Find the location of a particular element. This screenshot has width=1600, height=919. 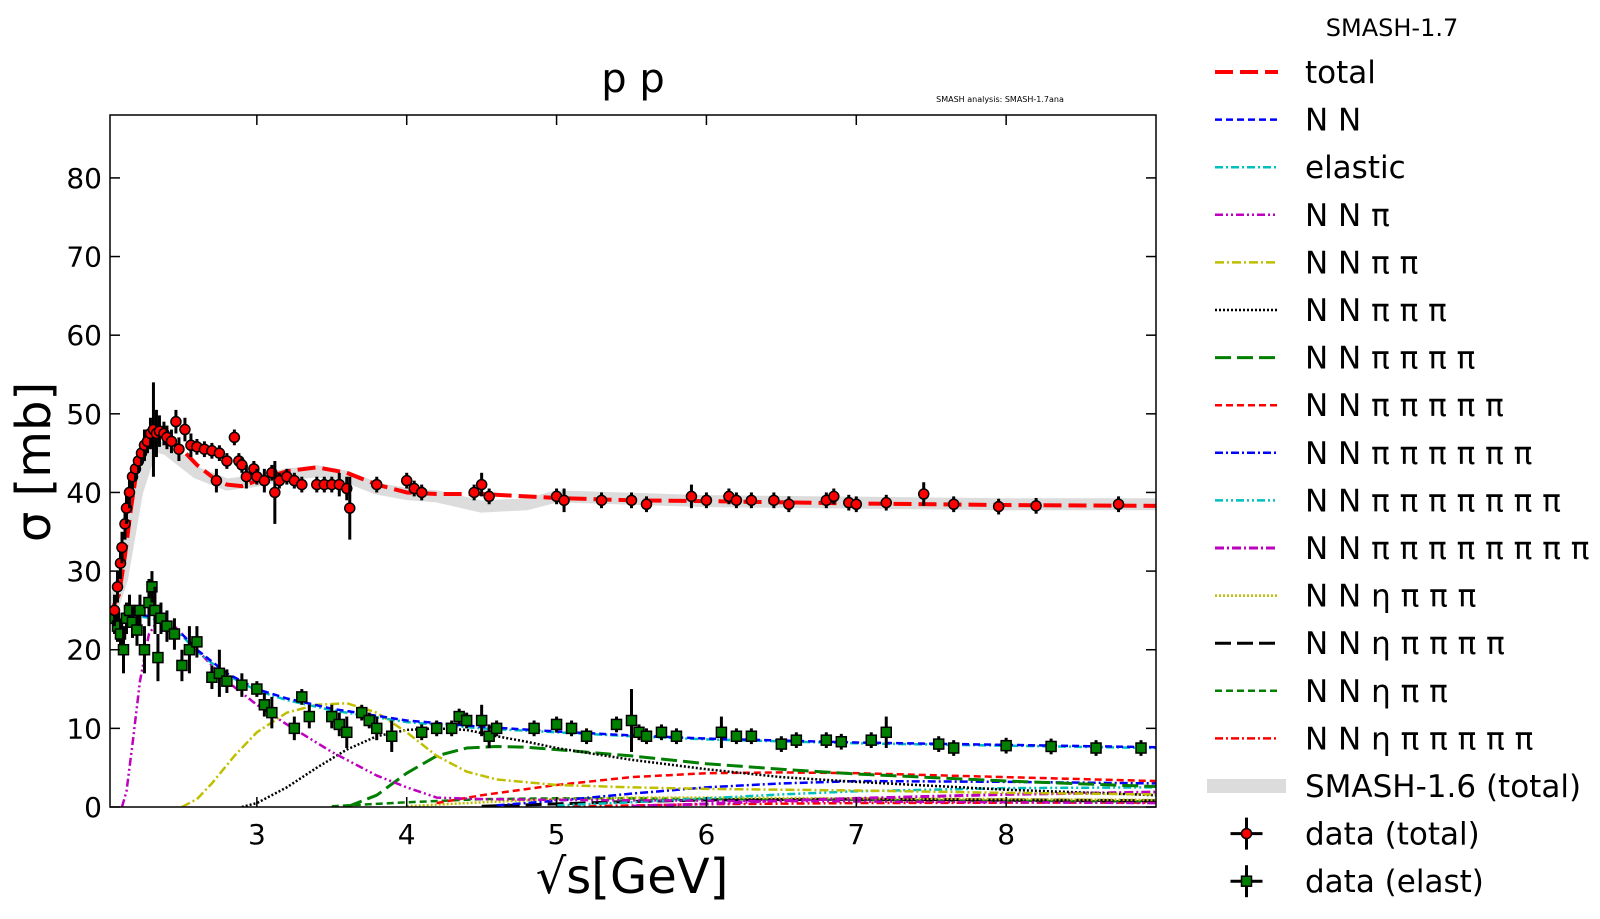

x-tick-label: 3 is located at coordinates (257, 834).